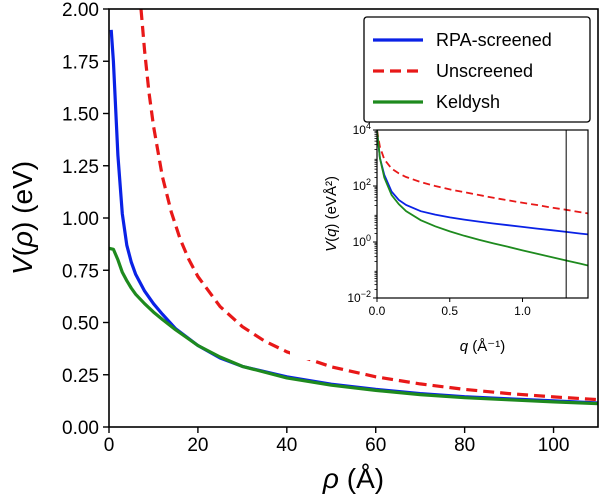 Image resolution: width=600 pixels, height=498 pixels. What do you see at coordinates (80, 115) in the screenshot?
I see `main-y-tick-label: 1.50` at bounding box center [80, 115].